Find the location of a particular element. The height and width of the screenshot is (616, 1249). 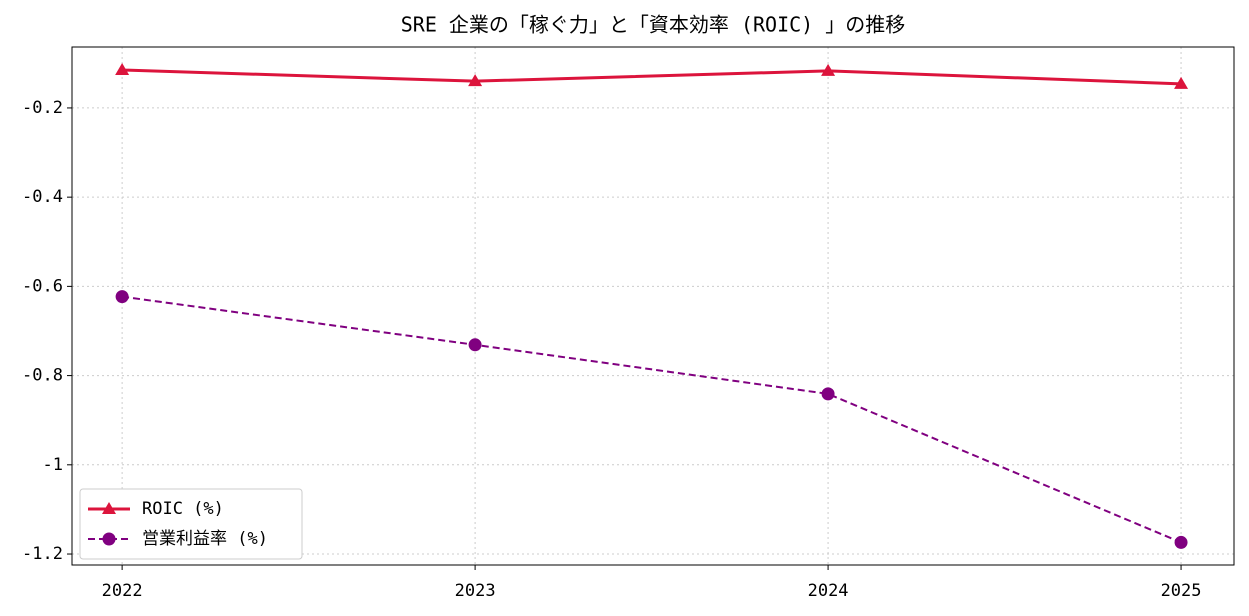

legend-label: 営業利益率 (%) is located at coordinates (205, 539).